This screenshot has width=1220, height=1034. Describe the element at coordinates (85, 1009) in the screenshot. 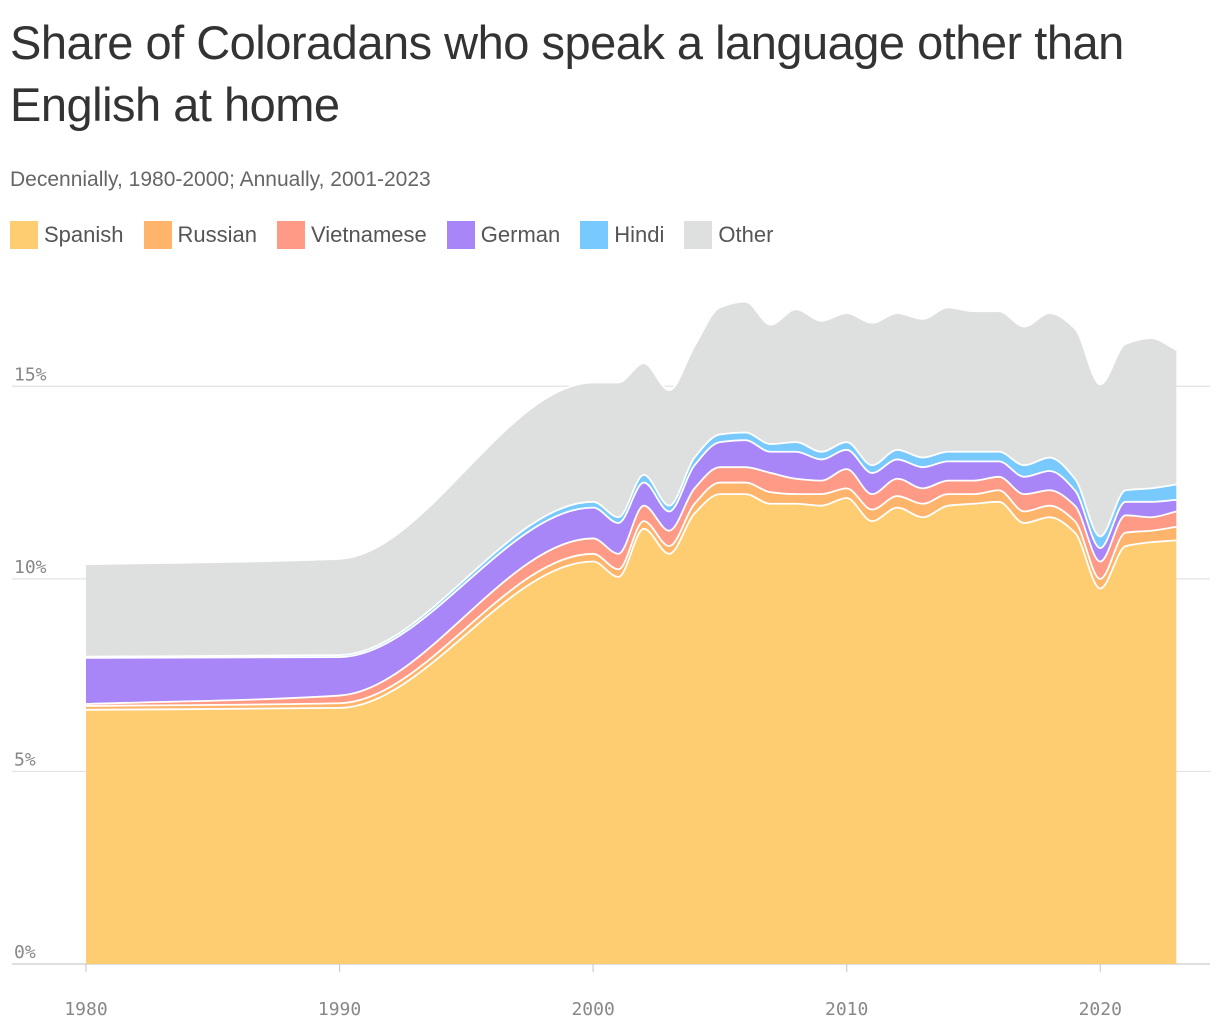

I see `x-tick-label: 1980` at that location.